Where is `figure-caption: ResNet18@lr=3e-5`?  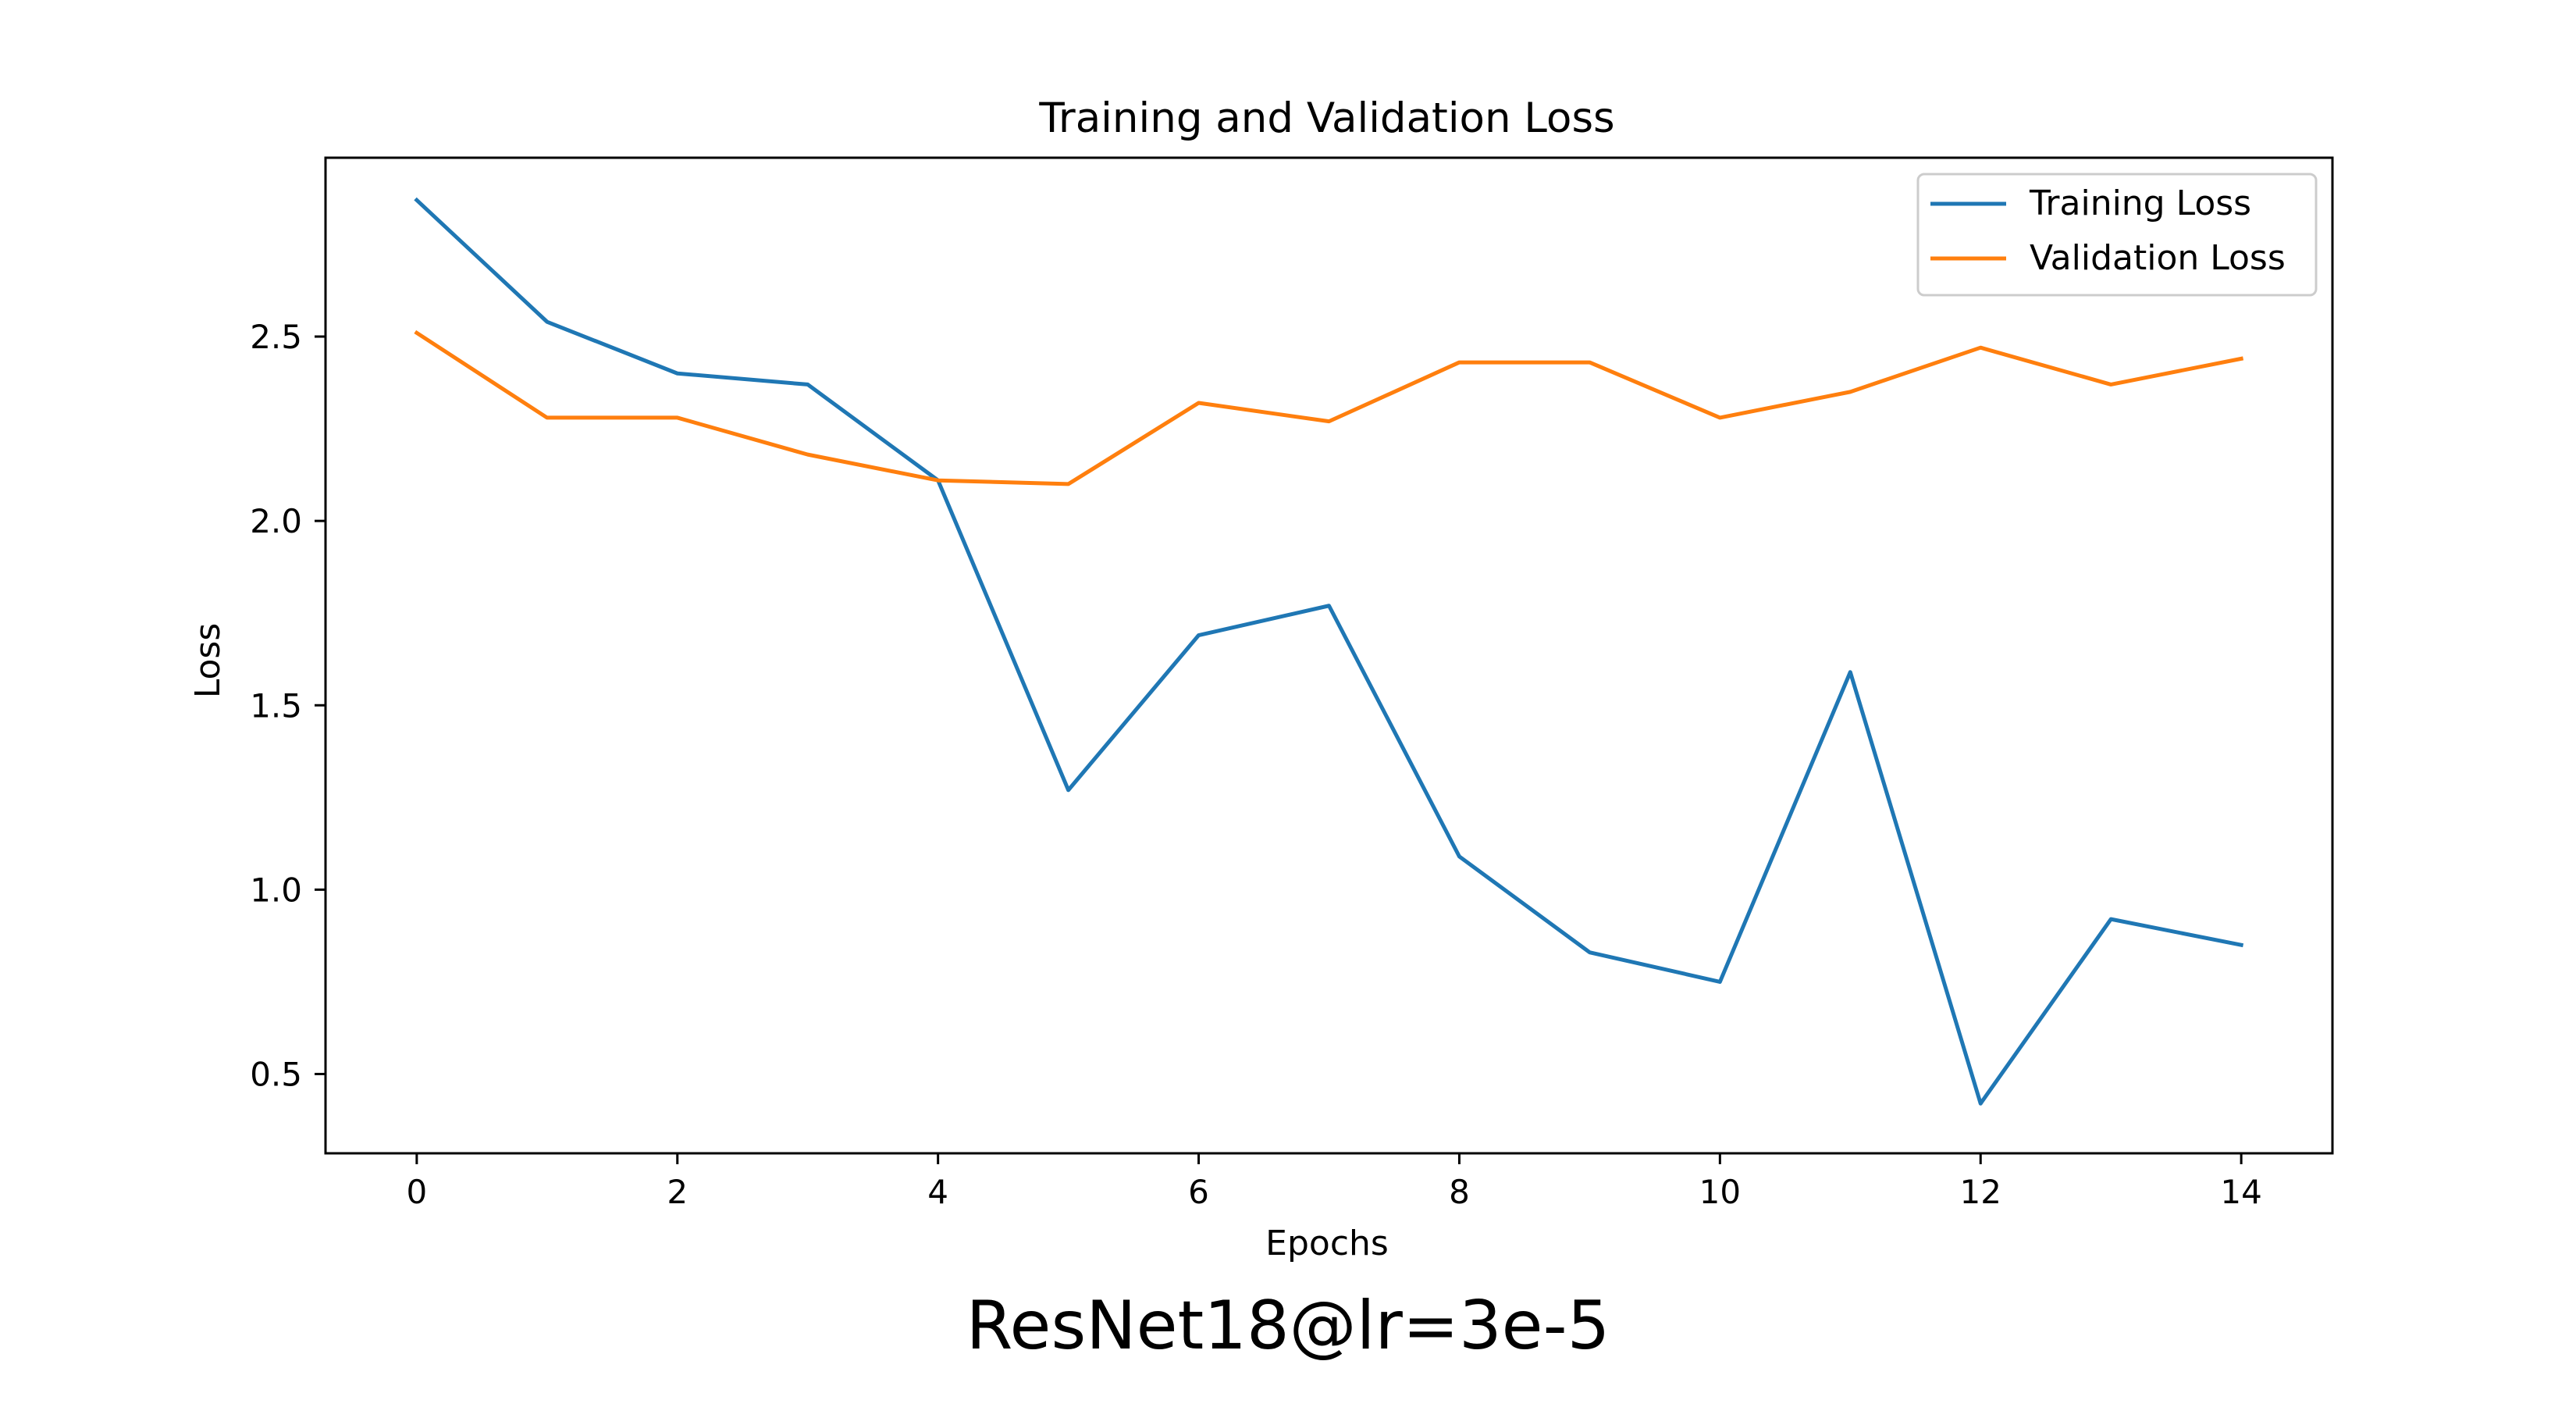
figure-caption: ResNet18@lr=3e-5 is located at coordinates (1288, 1326).